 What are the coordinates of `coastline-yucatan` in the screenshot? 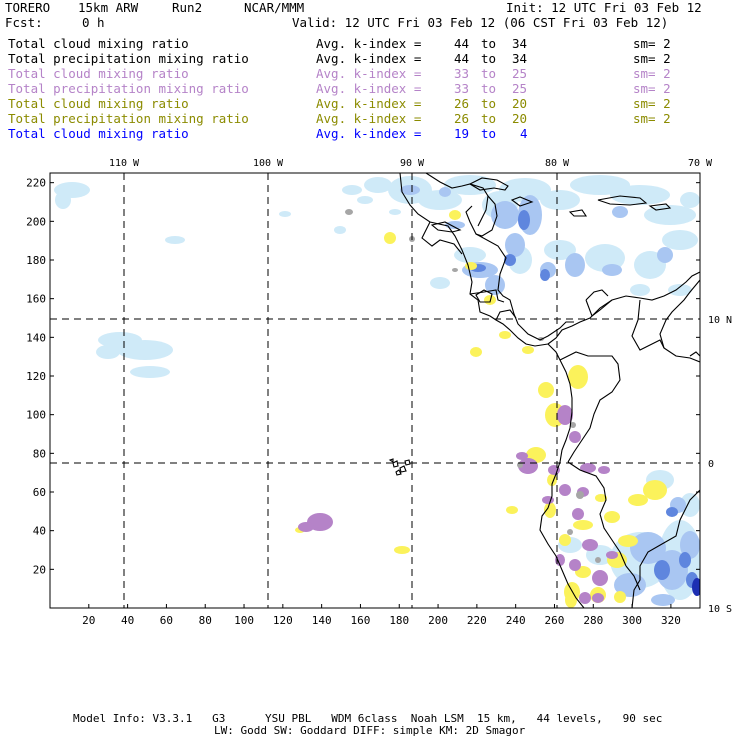 It's located at (461, 205).